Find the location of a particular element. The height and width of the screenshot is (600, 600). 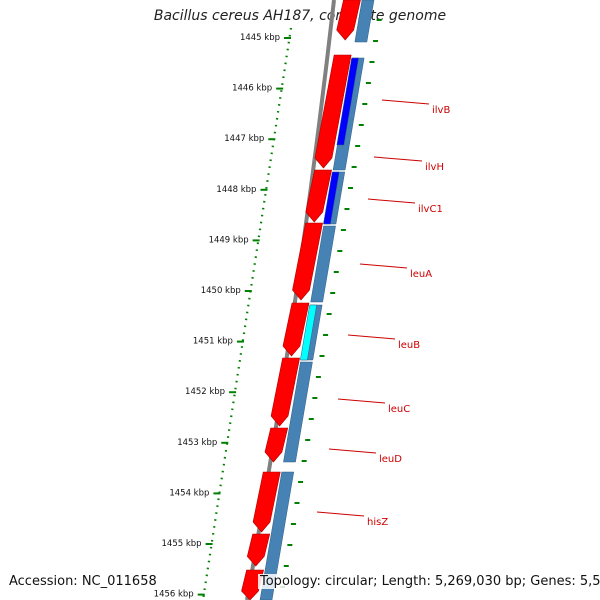

gene-label-ilvH: ilvH is located at coordinates (434, 167).